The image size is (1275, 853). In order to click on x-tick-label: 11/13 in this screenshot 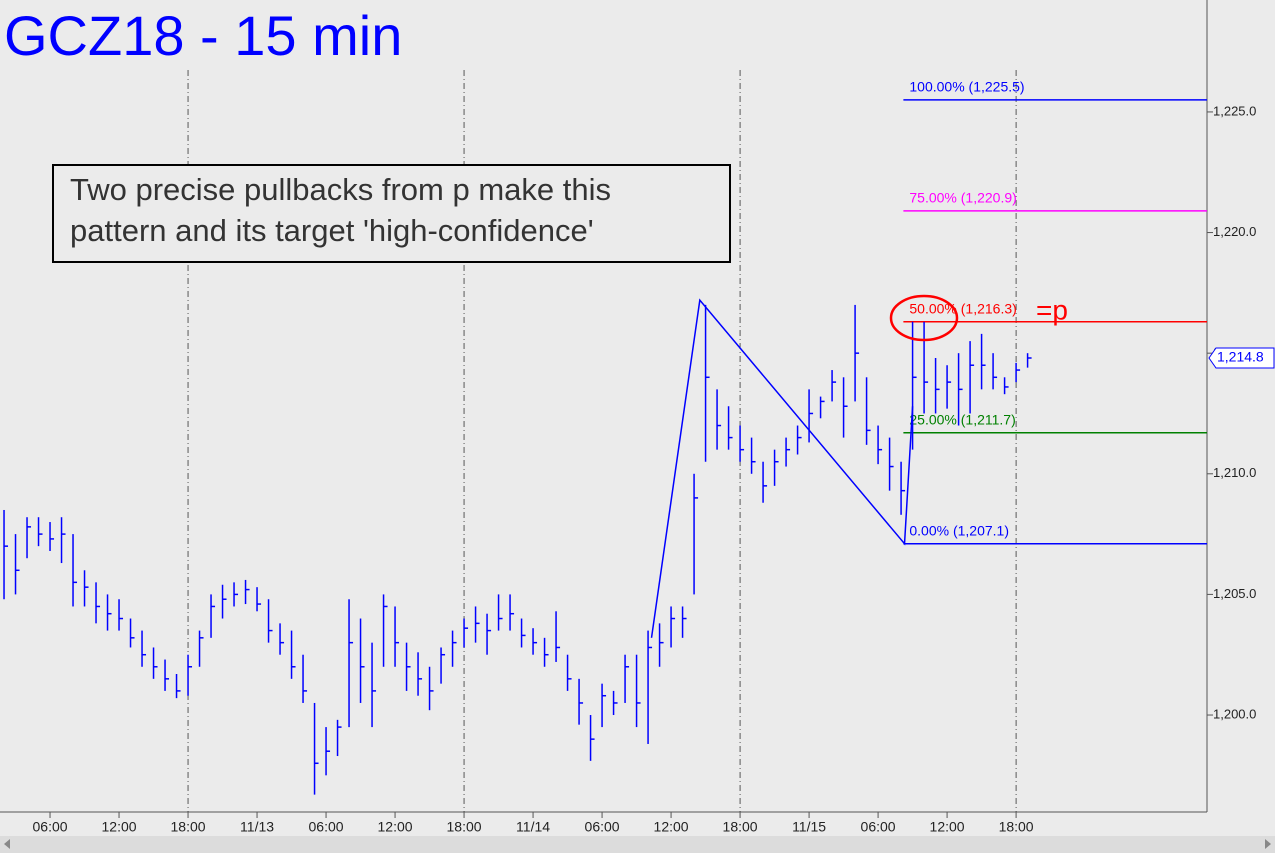, I will do `click(257, 827)`.